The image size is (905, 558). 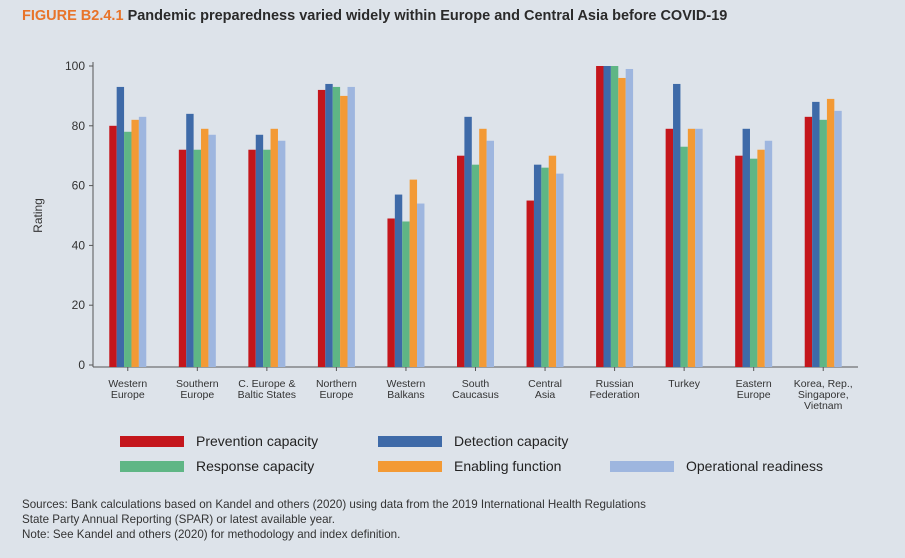 What do you see at coordinates (79, 126) in the screenshot?
I see `y-tick-label: 80` at bounding box center [79, 126].